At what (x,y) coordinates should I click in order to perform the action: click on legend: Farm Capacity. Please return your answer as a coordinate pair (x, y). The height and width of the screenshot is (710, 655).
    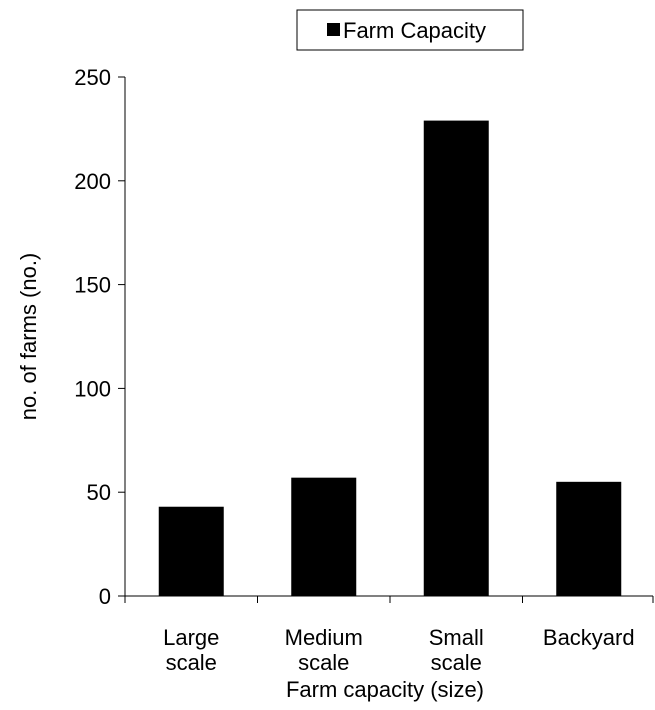
    Looking at the image, I should click on (410, 30).